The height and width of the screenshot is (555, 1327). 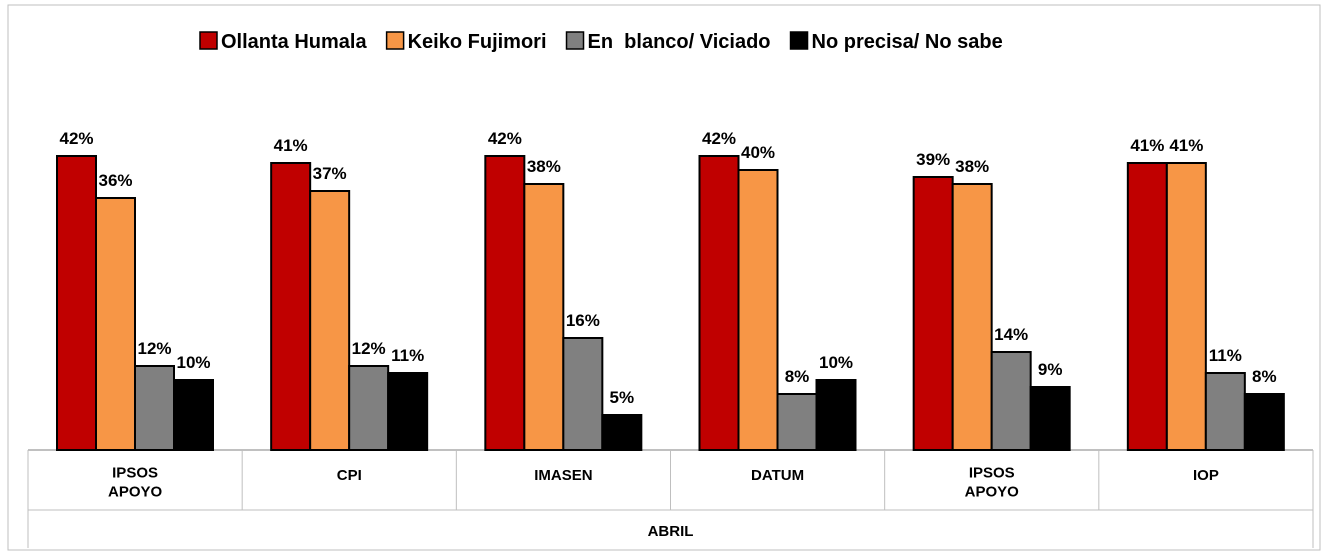 What do you see at coordinates (622, 397) in the screenshot?
I see `data-label: 5%` at bounding box center [622, 397].